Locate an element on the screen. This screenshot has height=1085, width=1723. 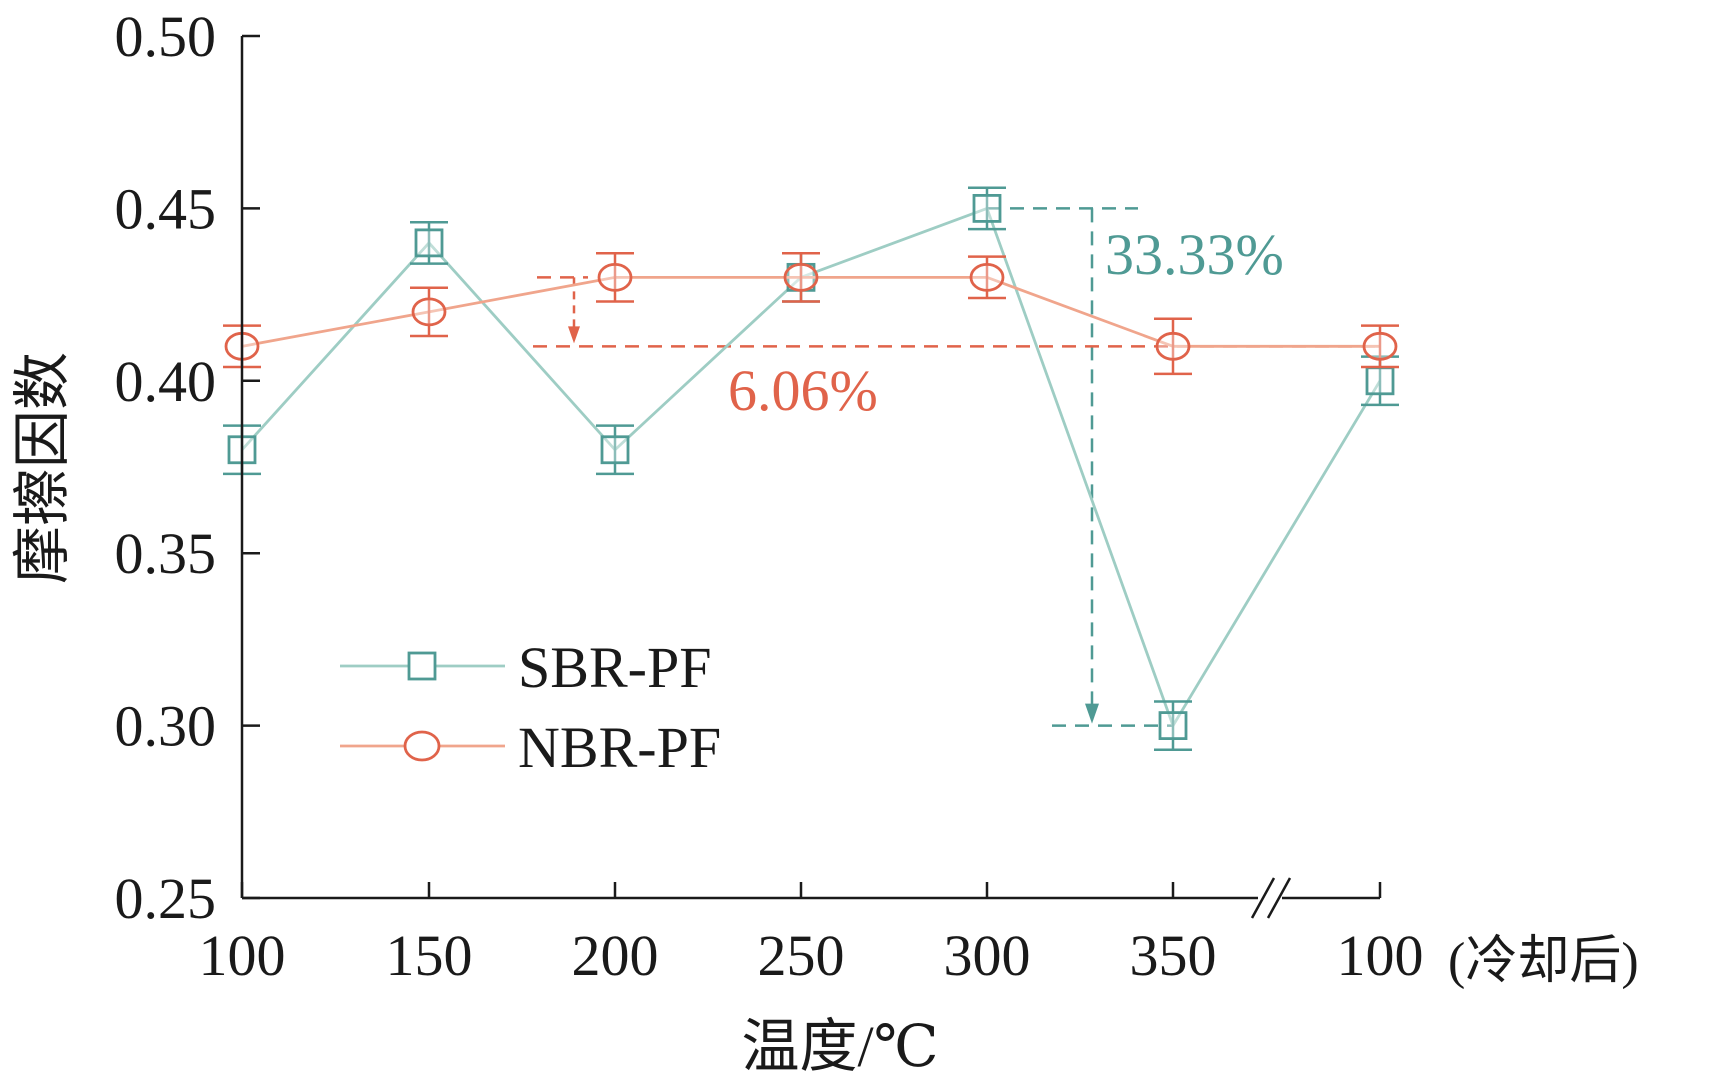
legend: SBR-PF NBR-PF is located at coordinates (530, 707).